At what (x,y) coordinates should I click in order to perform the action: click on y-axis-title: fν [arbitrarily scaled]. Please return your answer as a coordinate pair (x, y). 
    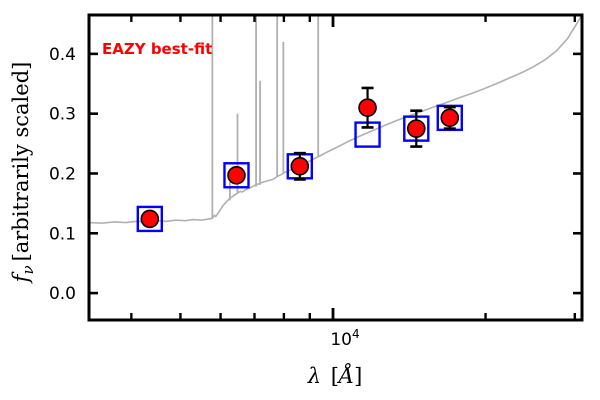
    Looking at the image, I should click on (23, 173).